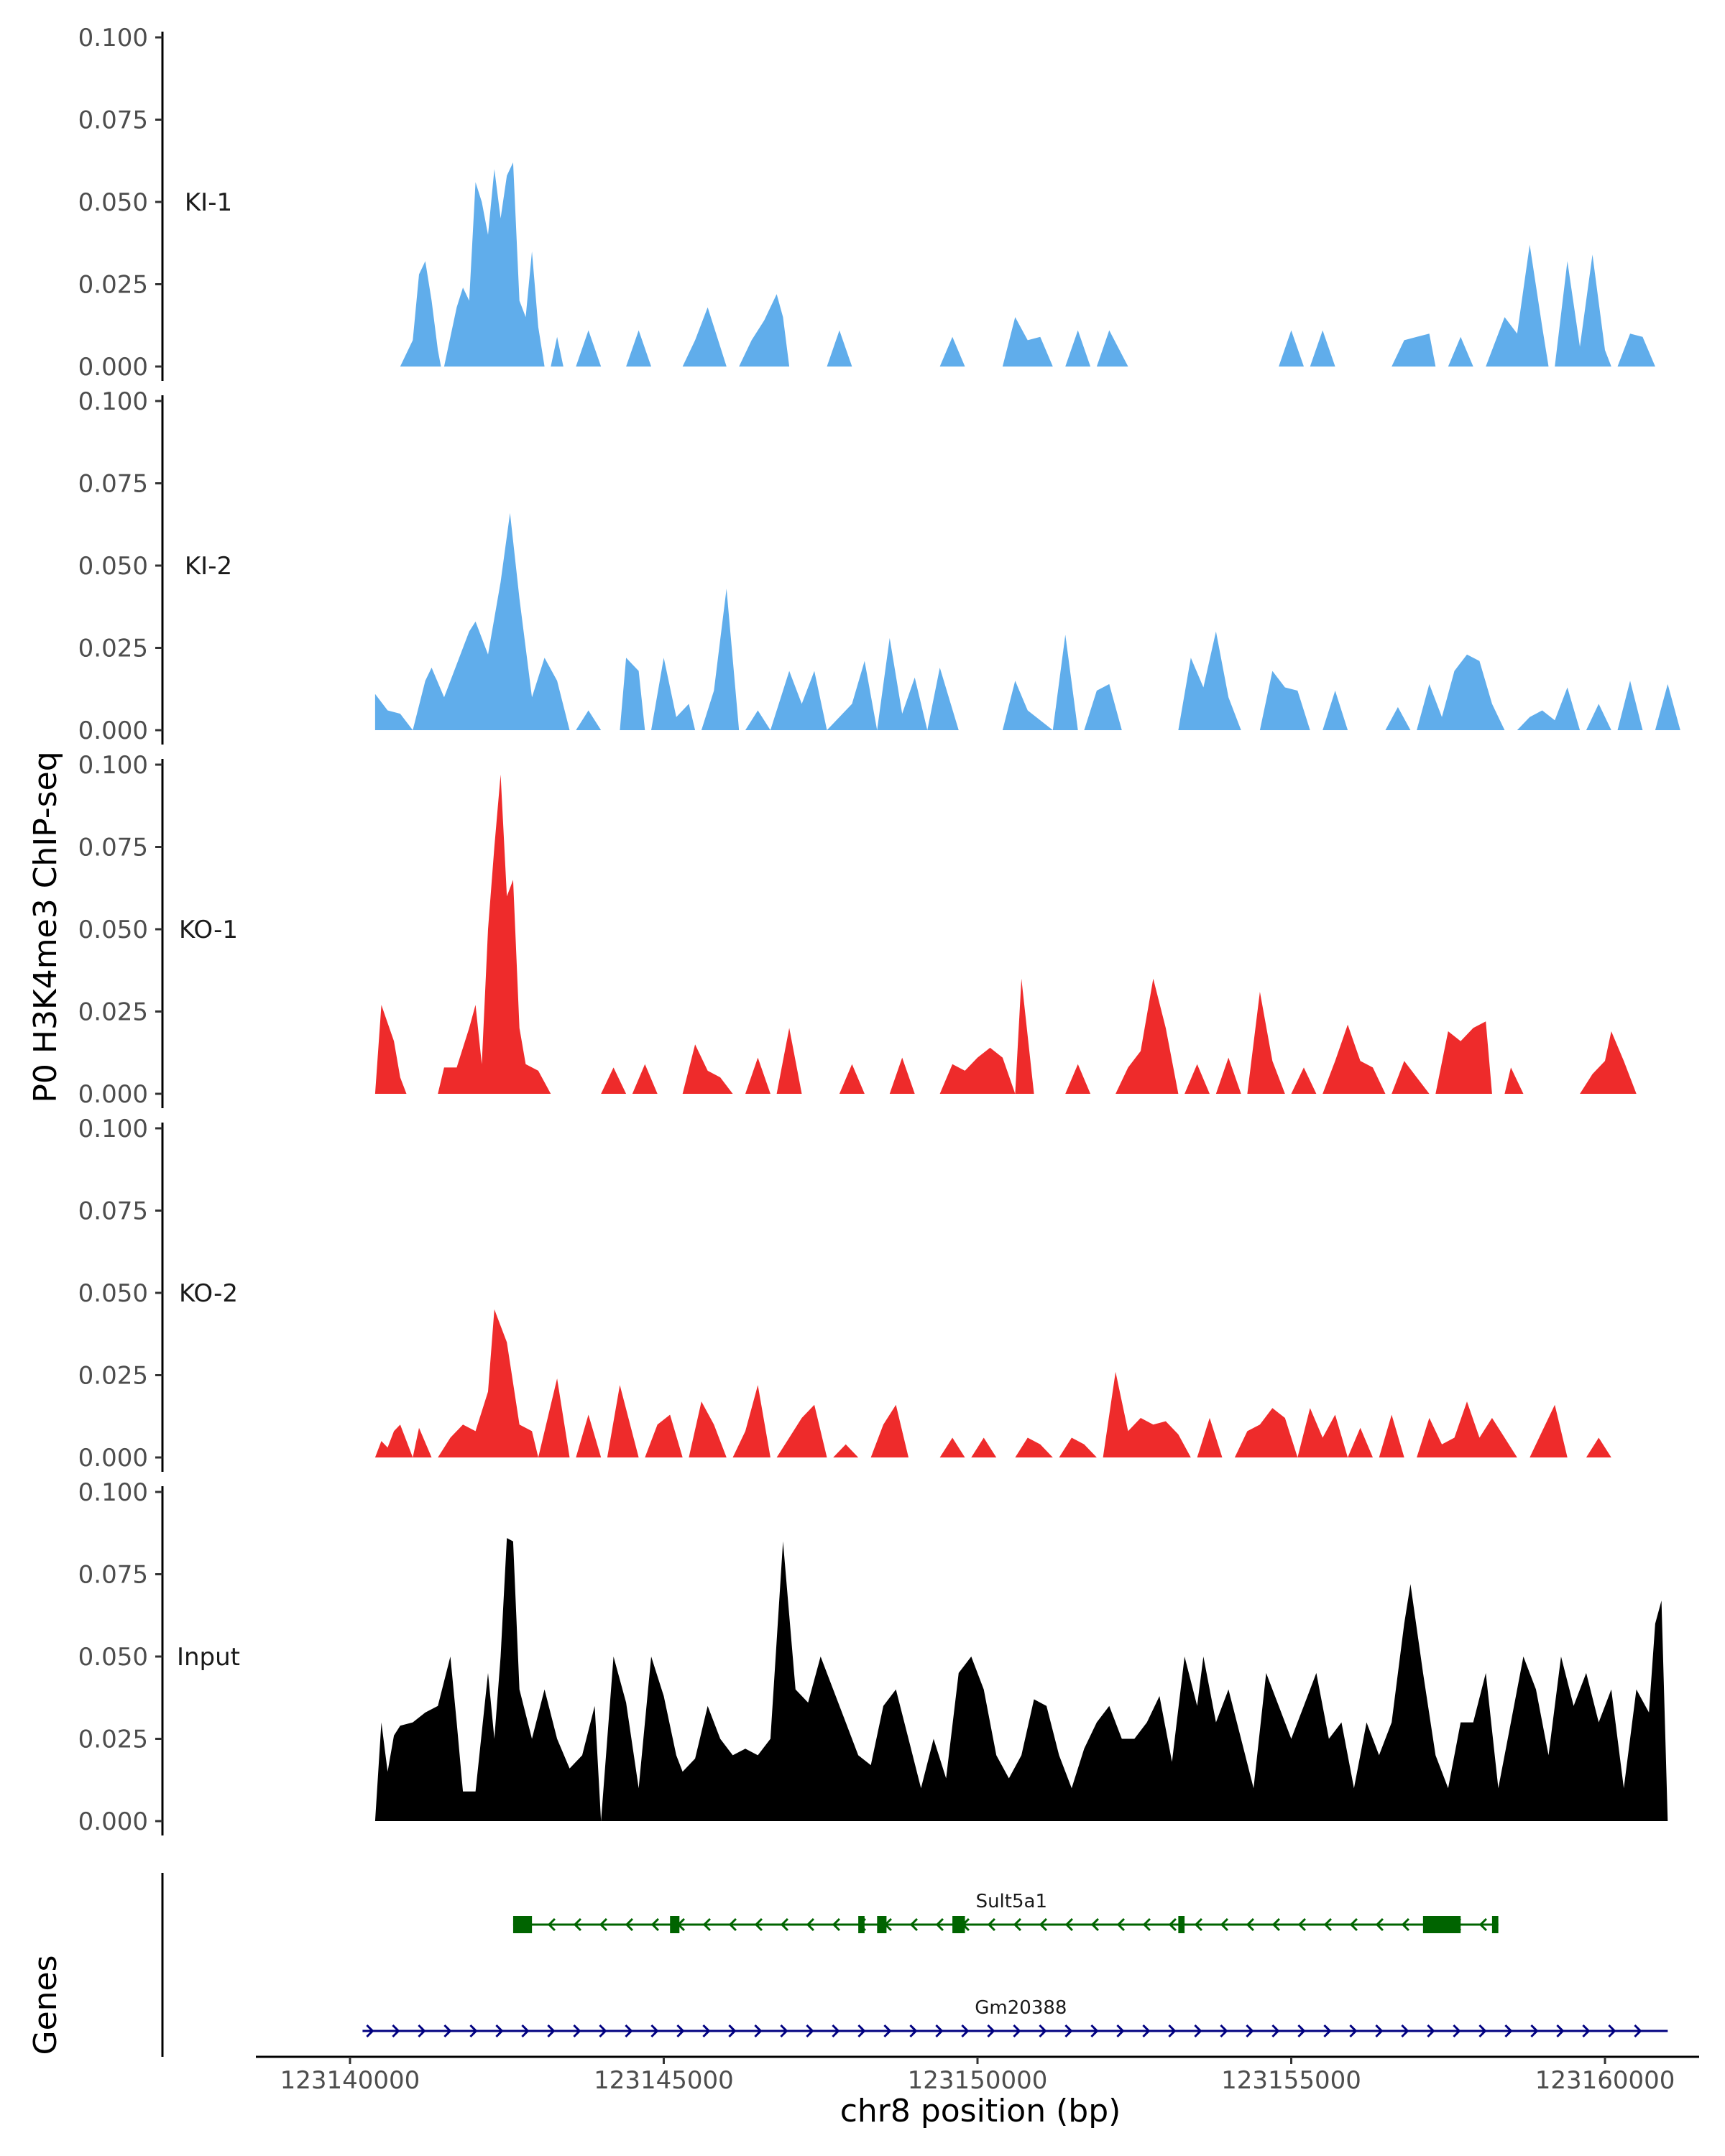  I want to click on genes-panel: Genes Sult5a1 Gm20388, so click(847, 1965).